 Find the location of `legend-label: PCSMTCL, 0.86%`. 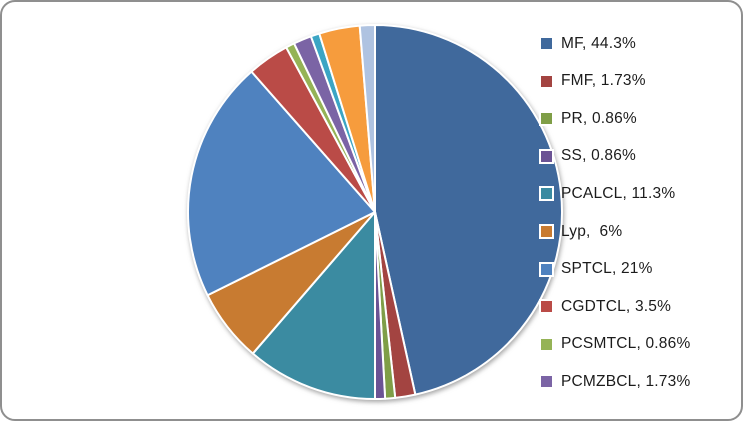

legend-label: PCSMTCL, 0.86% is located at coordinates (626, 344).